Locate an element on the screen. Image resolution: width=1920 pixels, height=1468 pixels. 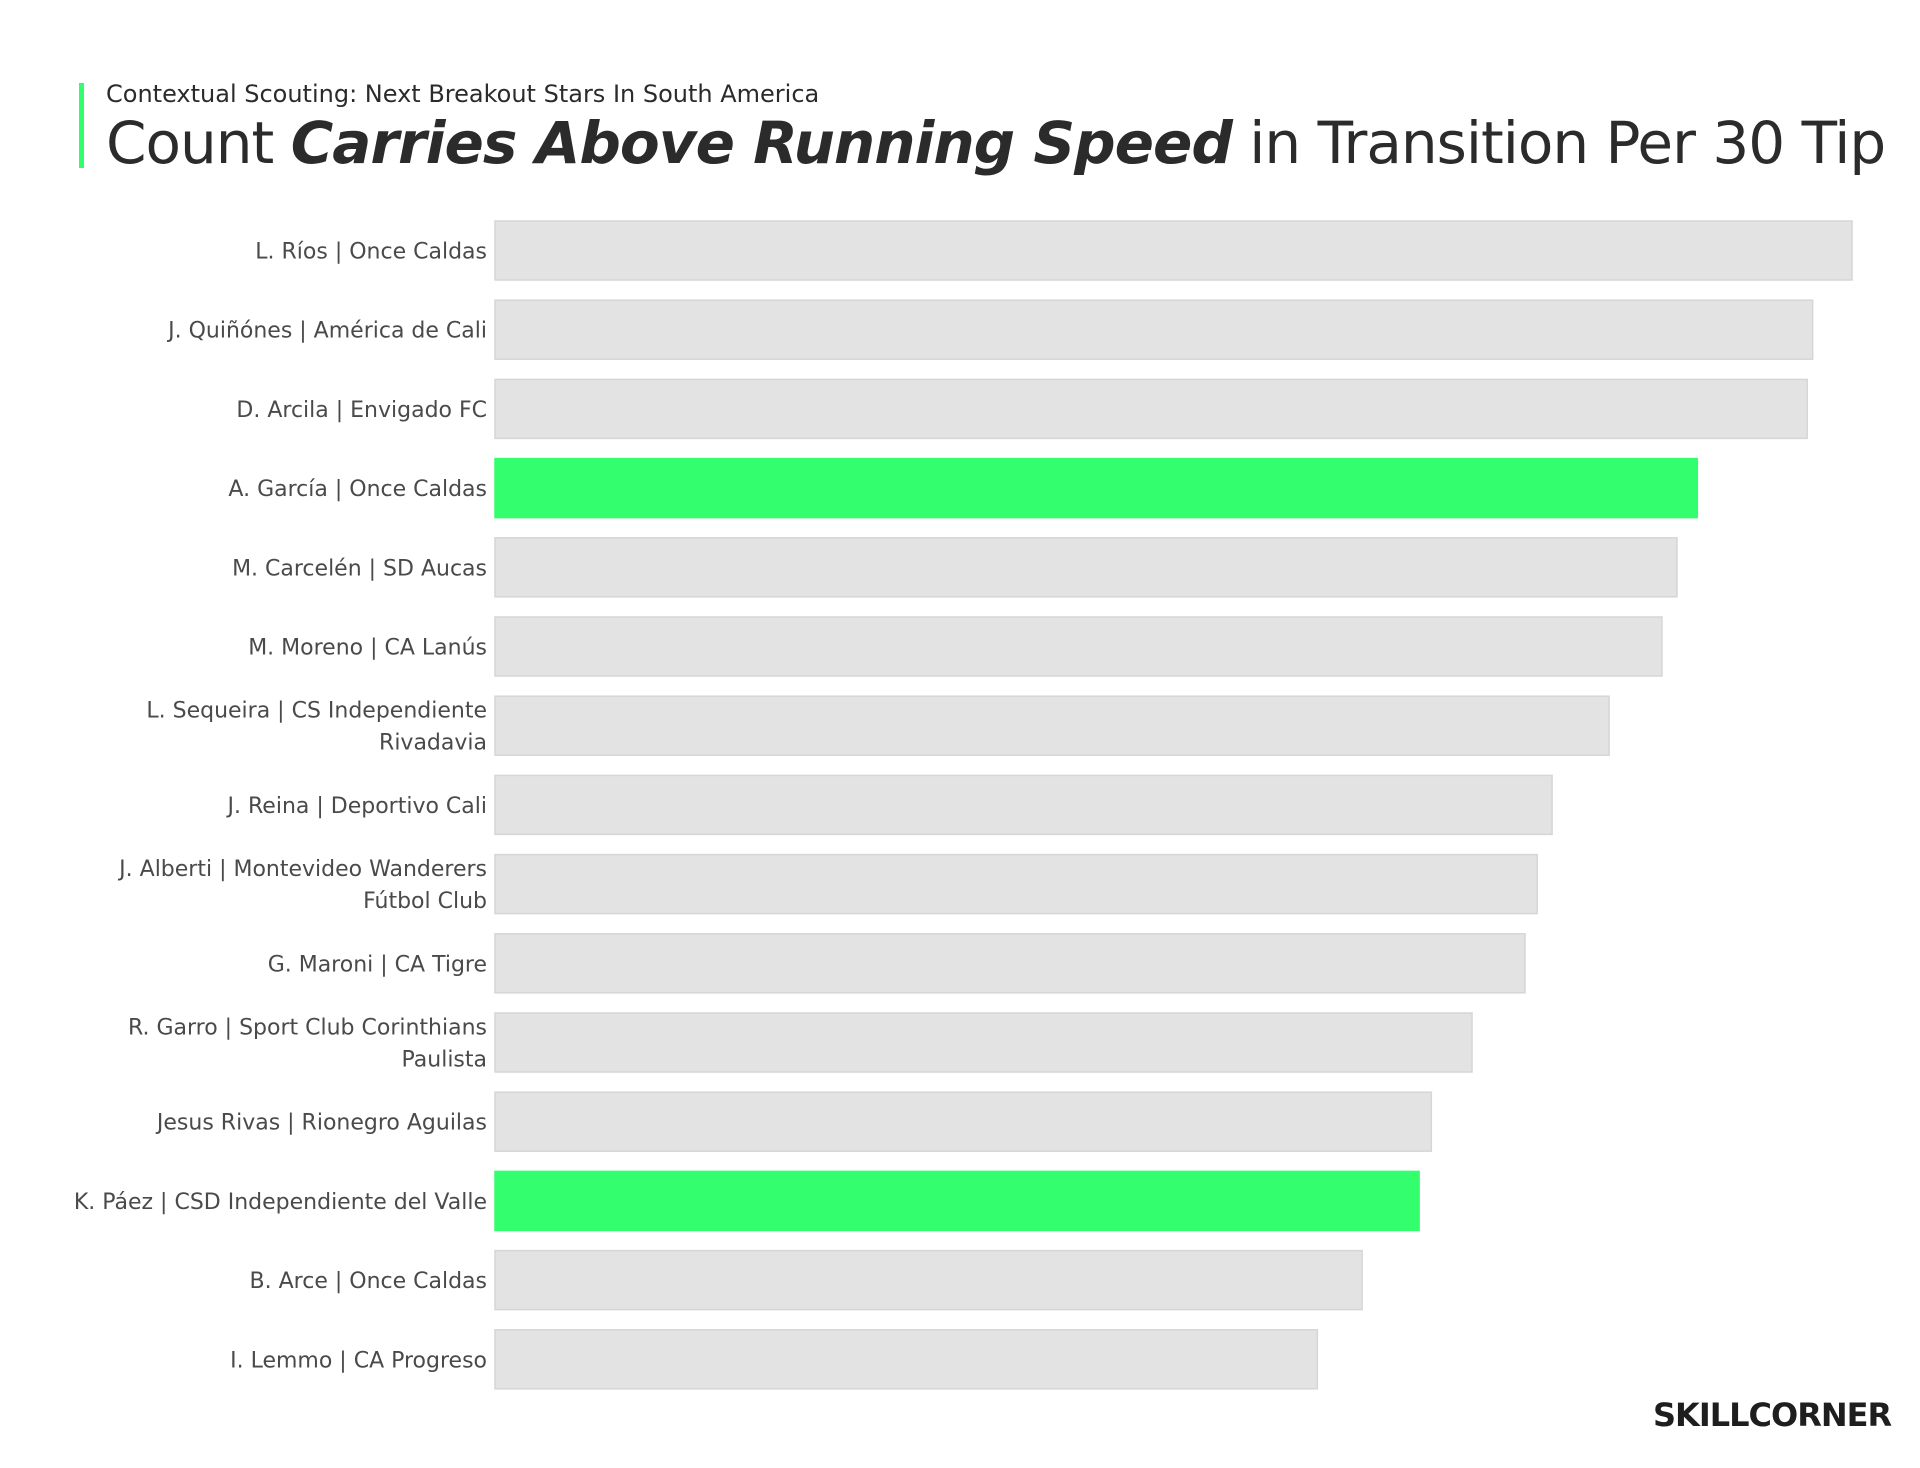
bar-label-3: A. García | Once Caldas is located at coordinates (357, 489).